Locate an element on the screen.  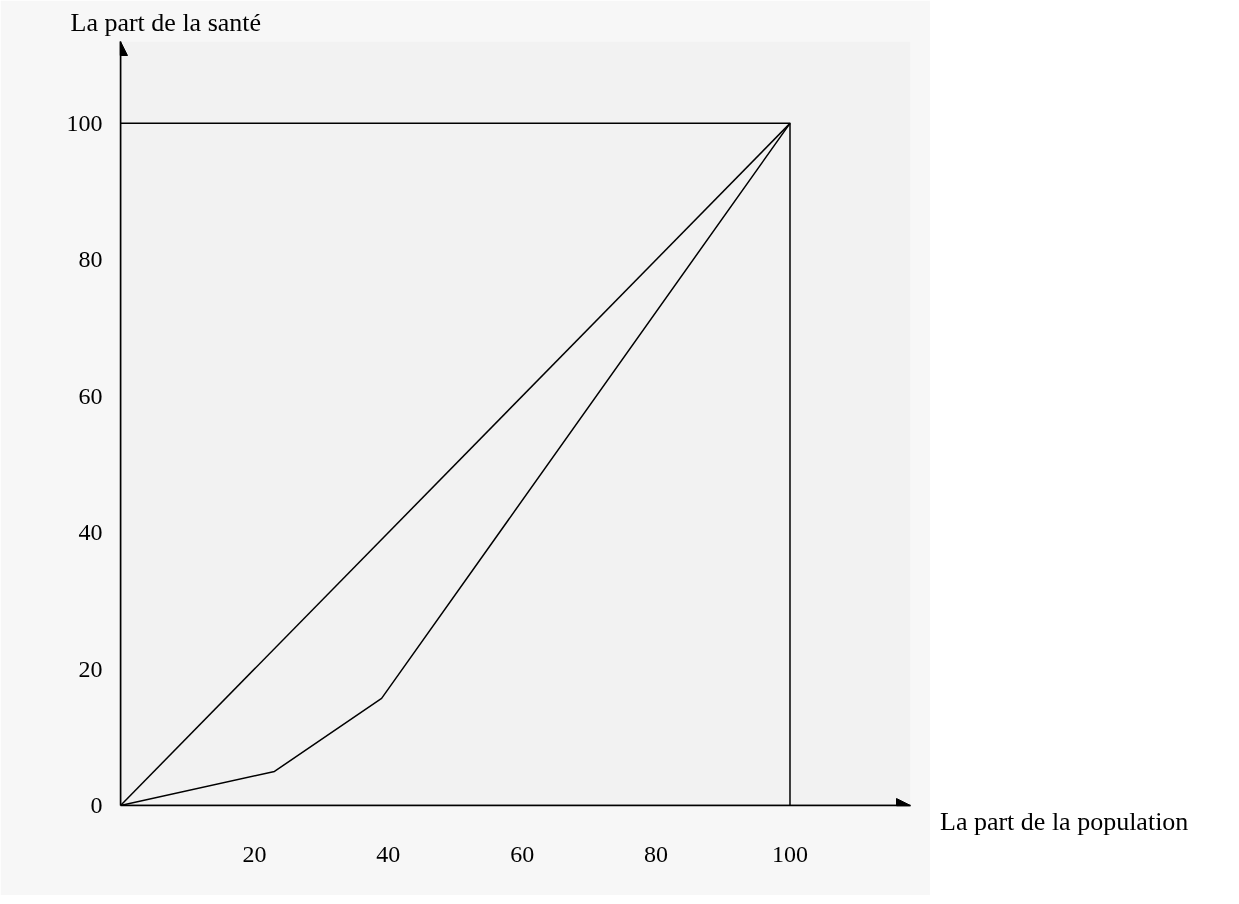
y-tick-label: 60 is located at coordinates (90, 395).